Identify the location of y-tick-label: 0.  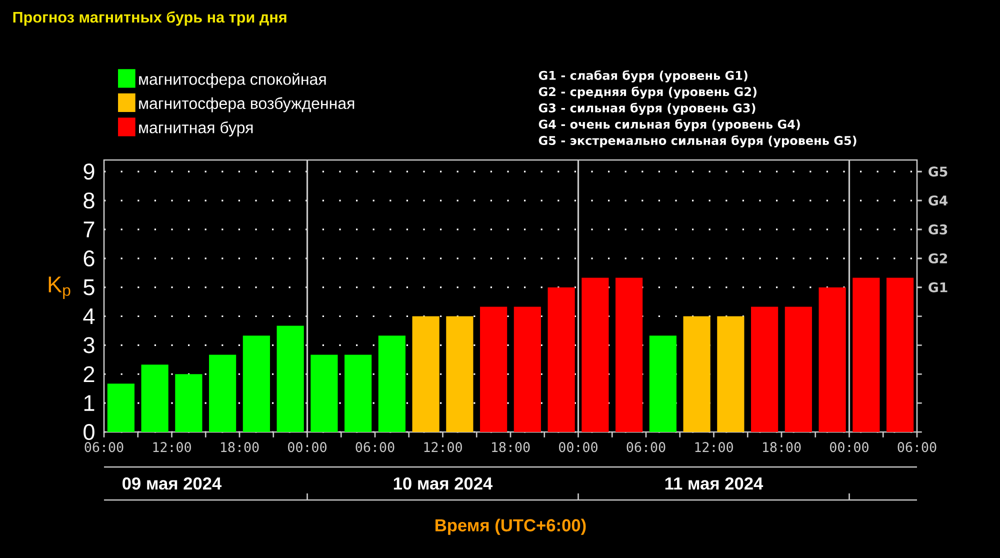
(89, 432).